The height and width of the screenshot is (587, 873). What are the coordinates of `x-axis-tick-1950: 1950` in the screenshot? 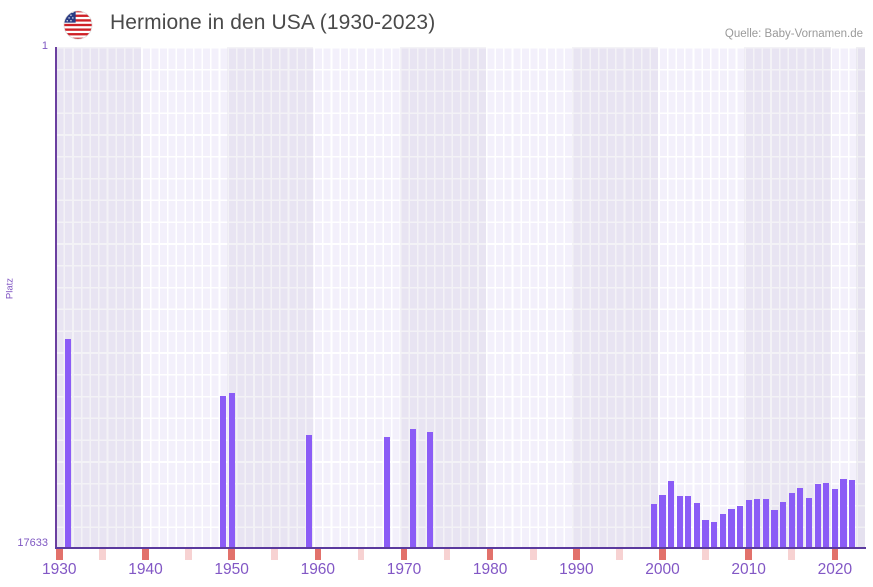 It's located at (231, 569).